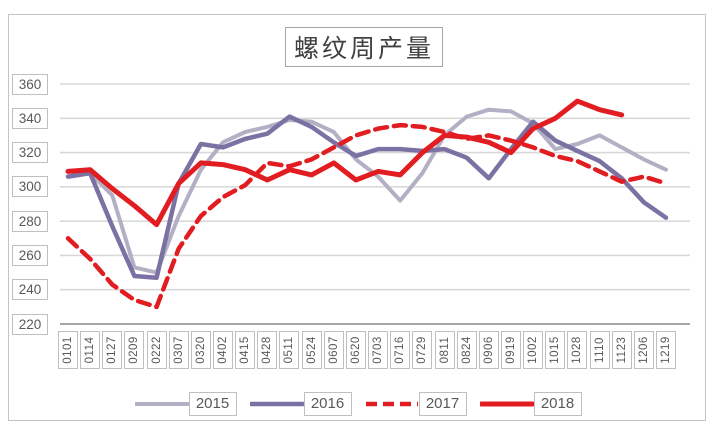  I want to click on x-axis-label: 0716, so click(400, 350).